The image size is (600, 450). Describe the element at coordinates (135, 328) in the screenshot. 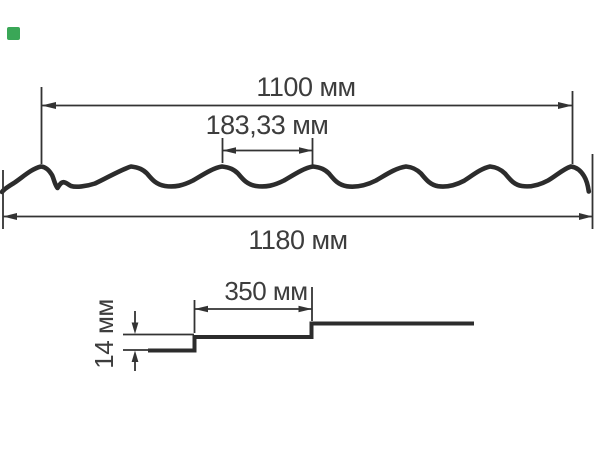

I see `arrowhead-down-icon` at that location.